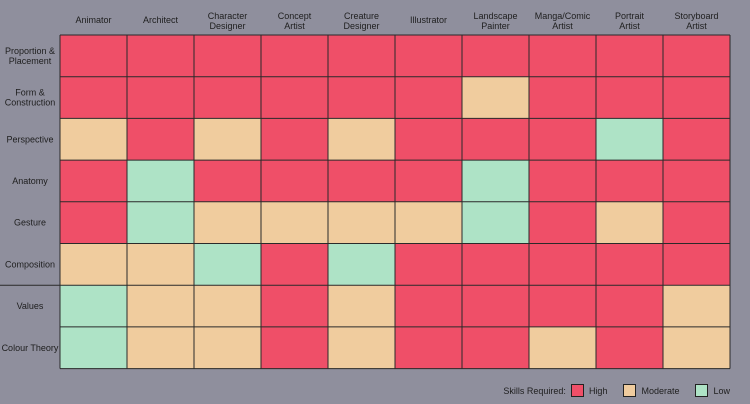  Describe the element at coordinates (295, 21) in the screenshot. I see `column-label-concept-artist: Concept Artist` at that location.